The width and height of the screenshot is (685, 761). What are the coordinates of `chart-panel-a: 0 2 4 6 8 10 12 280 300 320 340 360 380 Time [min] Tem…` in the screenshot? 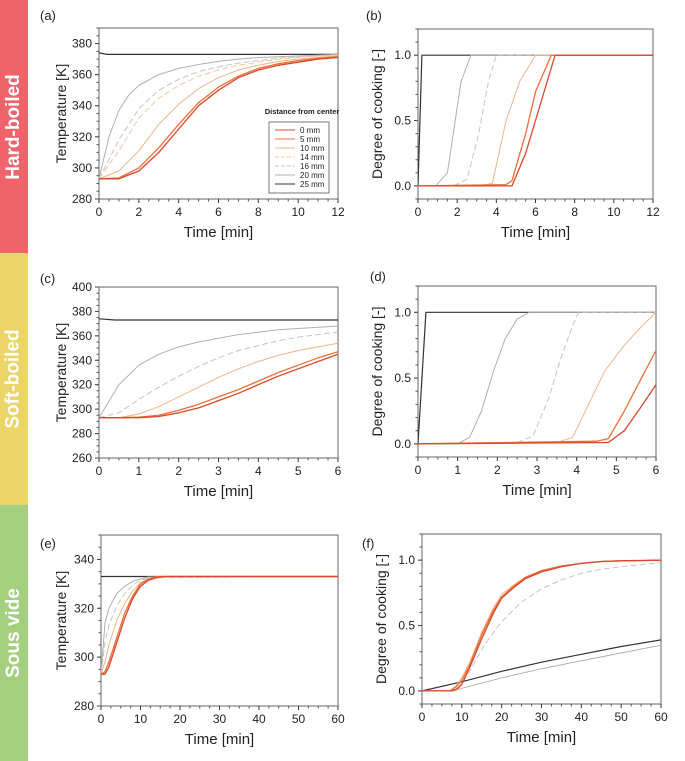 It's located at (192, 124).